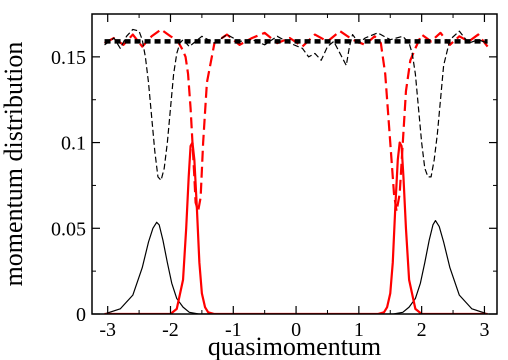 This screenshot has height=360, width=508. What do you see at coordinates (294, 346) in the screenshot?
I see `x-axis-title: quasimomentum` at bounding box center [294, 346].